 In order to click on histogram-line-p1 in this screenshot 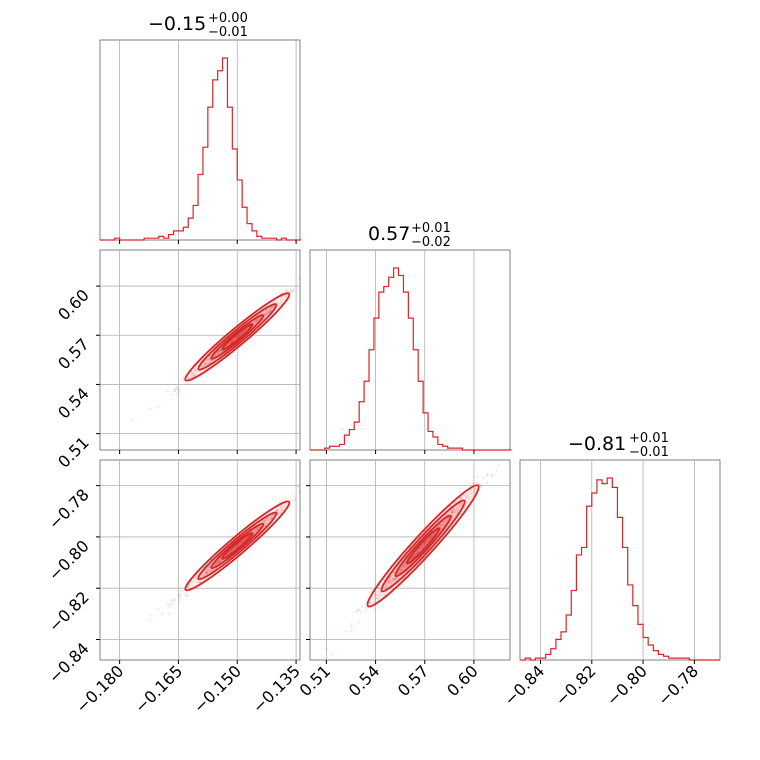, I will do `click(411, 359)`.